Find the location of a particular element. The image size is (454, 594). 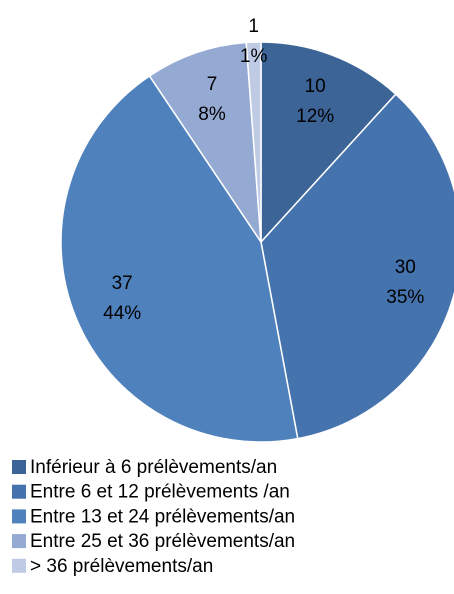

value-label: 7 is located at coordinates (212, 84).